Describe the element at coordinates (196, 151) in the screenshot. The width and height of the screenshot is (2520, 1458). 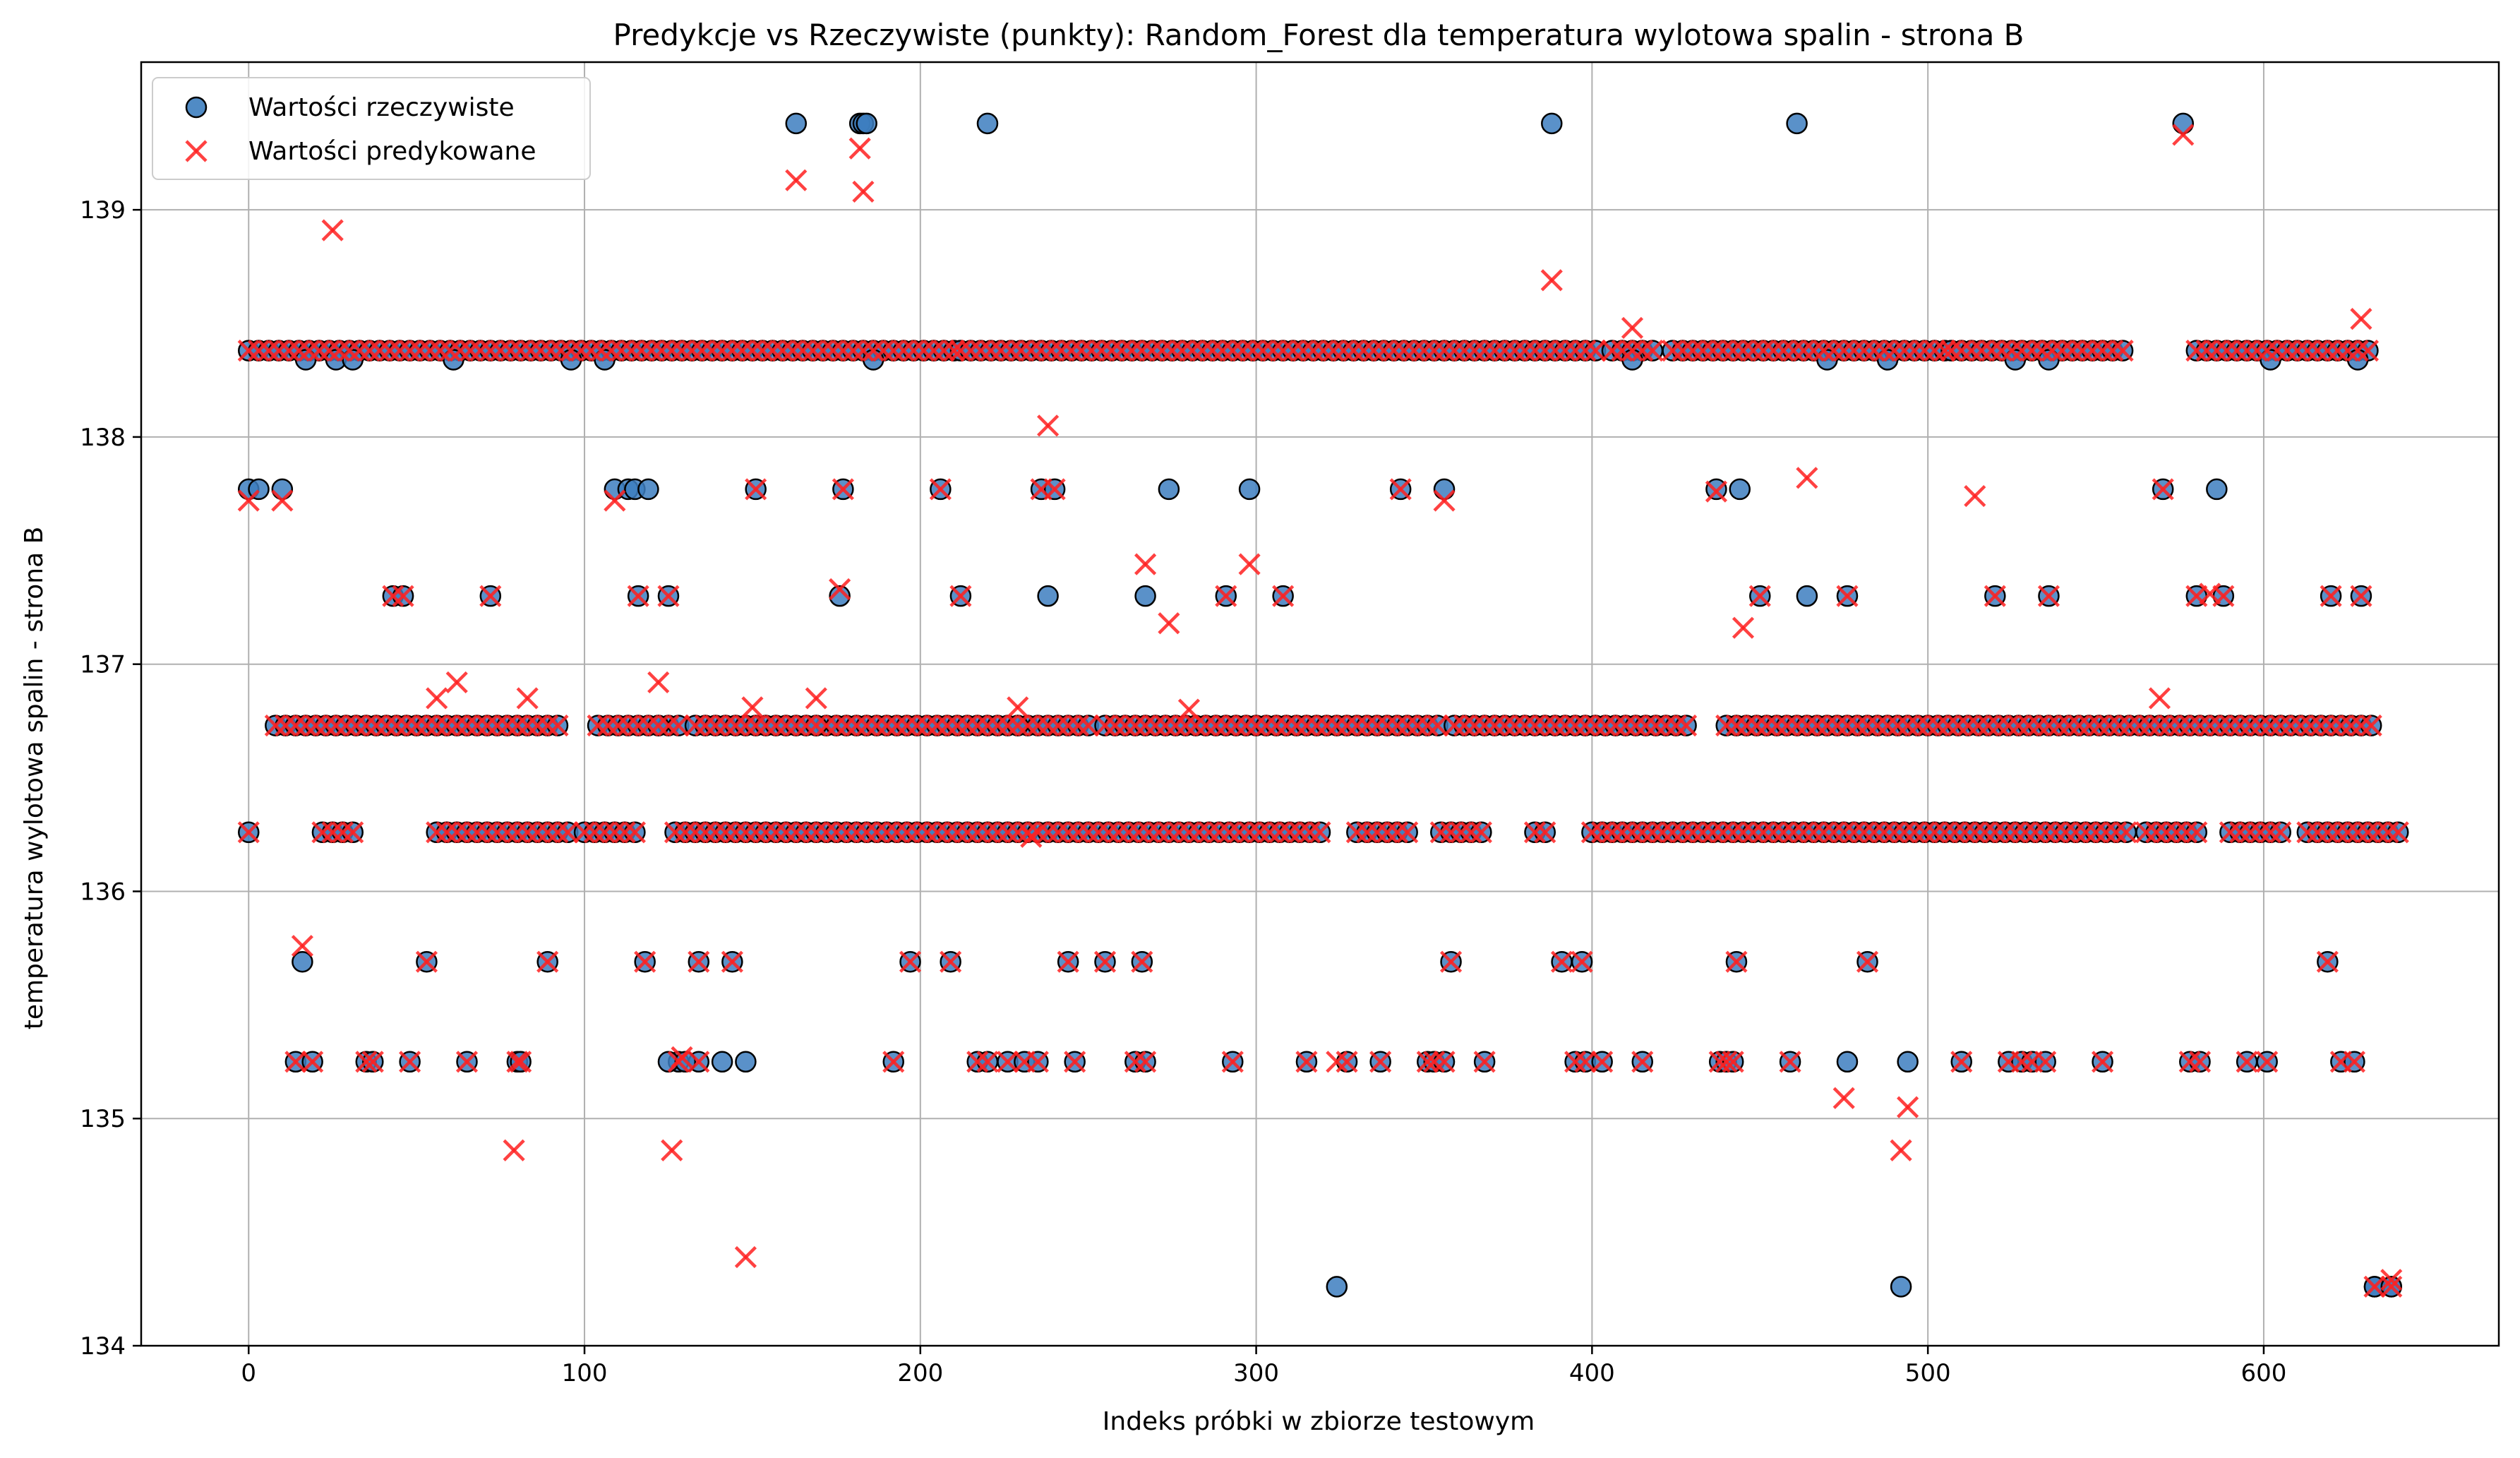
I see `legend-predicted-marker` at that location.